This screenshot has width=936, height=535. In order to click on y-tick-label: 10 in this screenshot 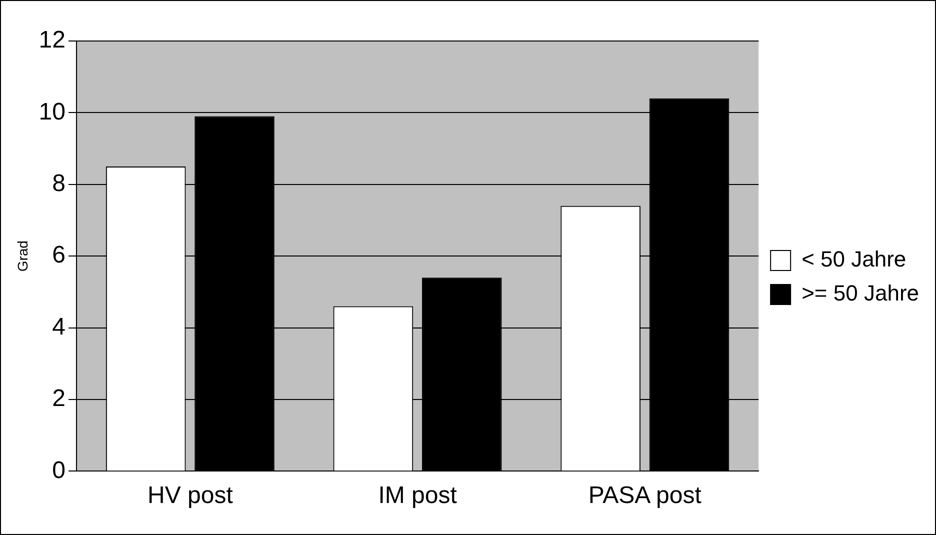, I will do `click(52, 112)`.